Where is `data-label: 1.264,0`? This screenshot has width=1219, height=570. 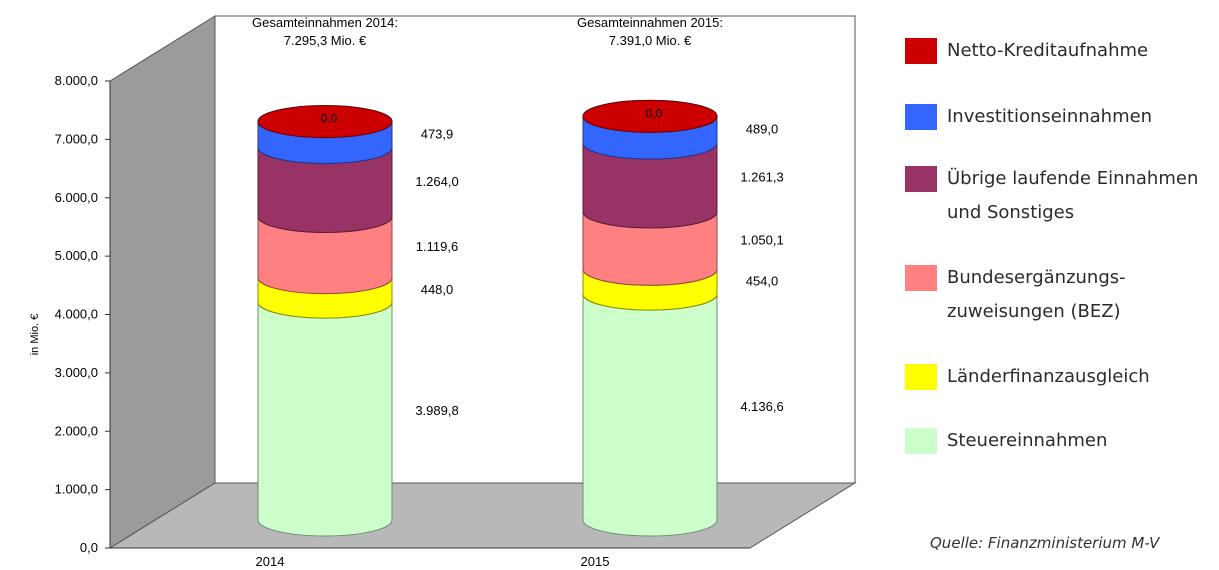
data-label: 1.264,0 is located at coordinates (436, 181).